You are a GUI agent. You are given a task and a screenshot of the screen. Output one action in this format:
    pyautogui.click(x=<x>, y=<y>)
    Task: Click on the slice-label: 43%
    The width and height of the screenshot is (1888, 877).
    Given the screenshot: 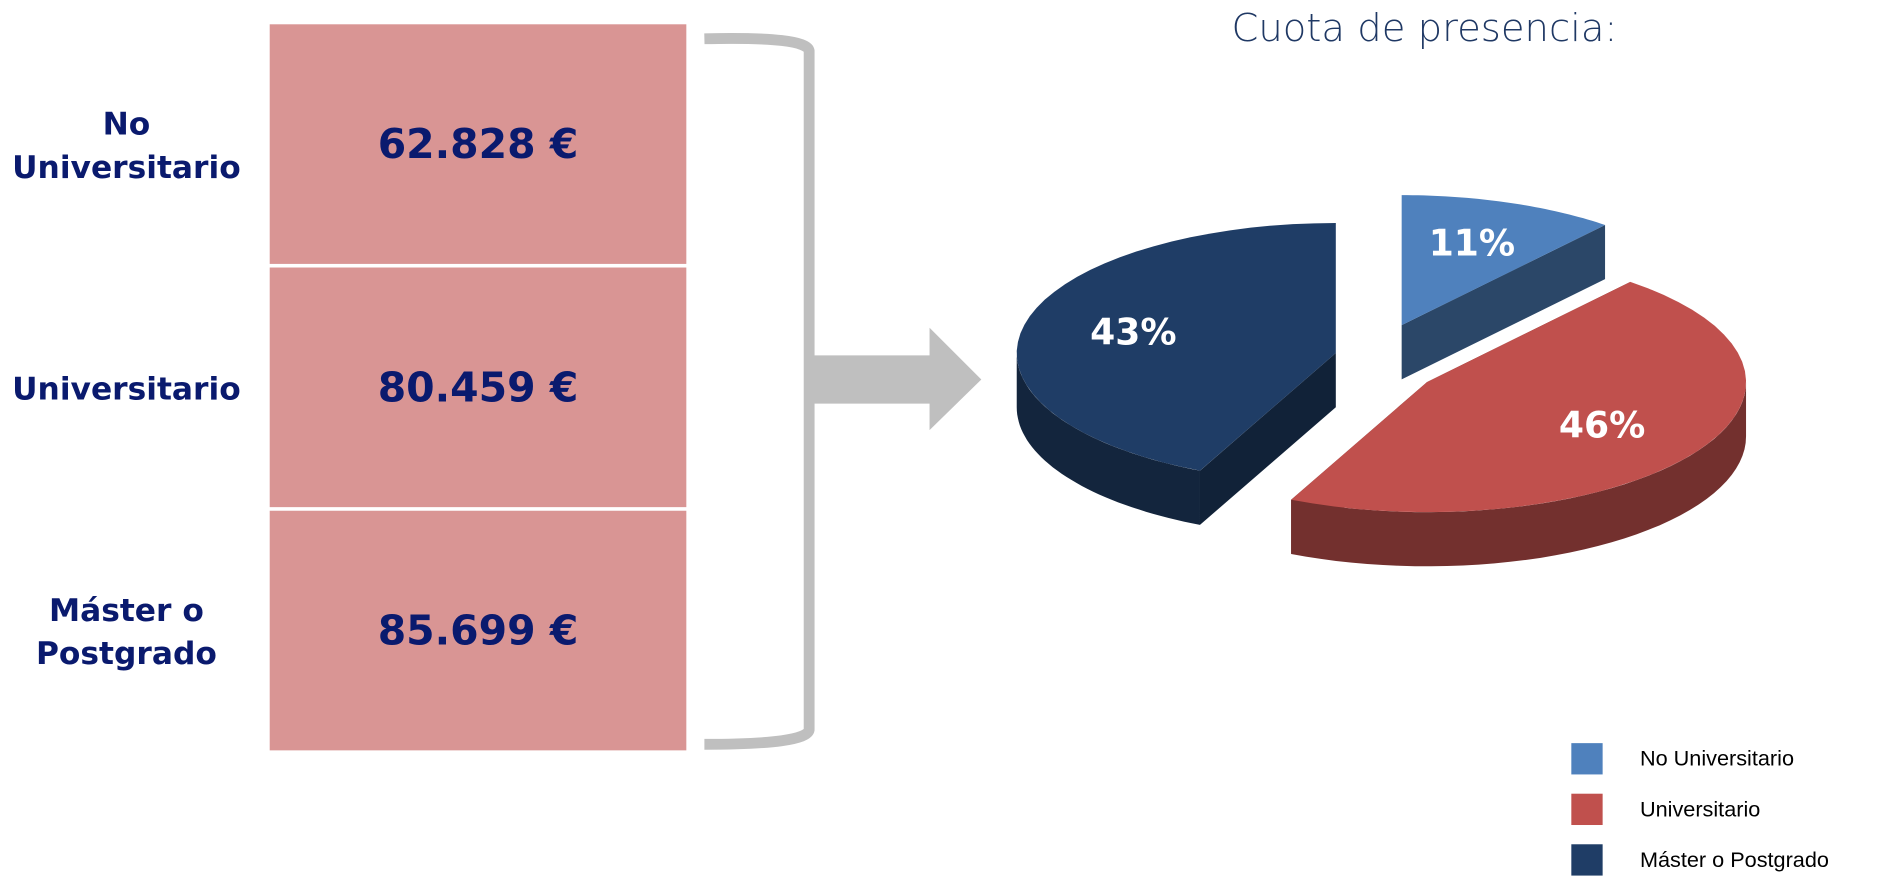 What is the action you would take?
    pyautogui.click(x=1133, y=332)
    